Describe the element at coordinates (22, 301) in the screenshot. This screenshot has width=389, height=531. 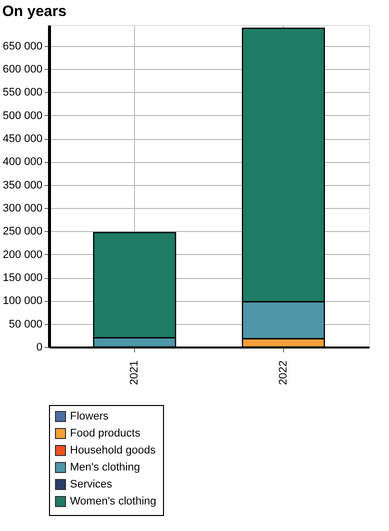
I see `y-tick-label: 100 000` at that location.